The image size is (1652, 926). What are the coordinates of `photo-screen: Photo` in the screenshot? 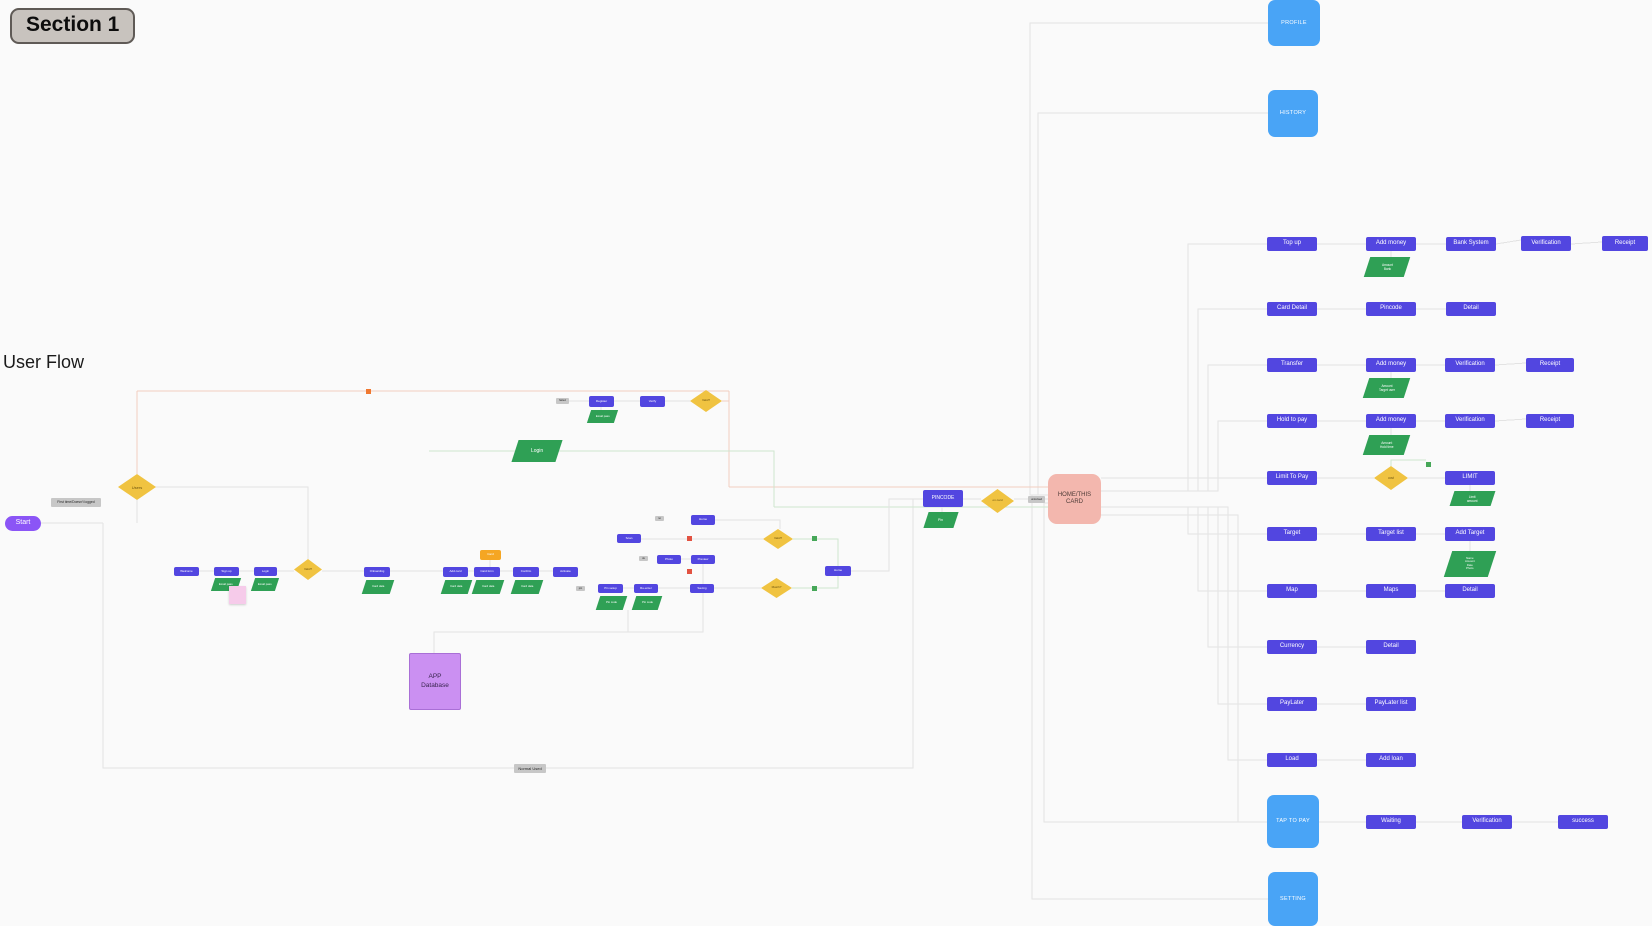 It's located at (669, 559).